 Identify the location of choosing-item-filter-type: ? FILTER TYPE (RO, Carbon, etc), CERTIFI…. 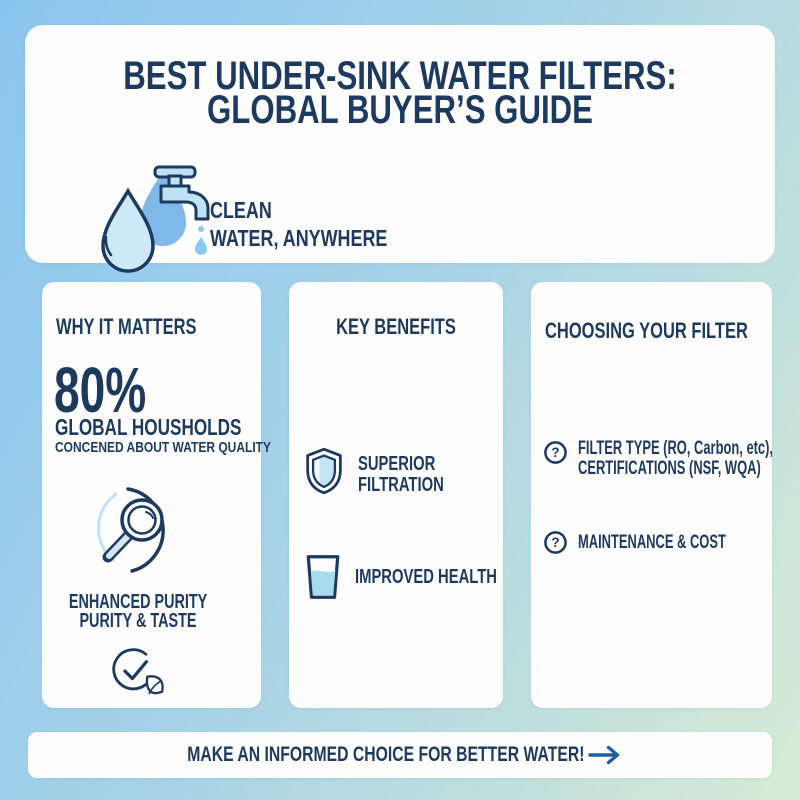
(671, 458).